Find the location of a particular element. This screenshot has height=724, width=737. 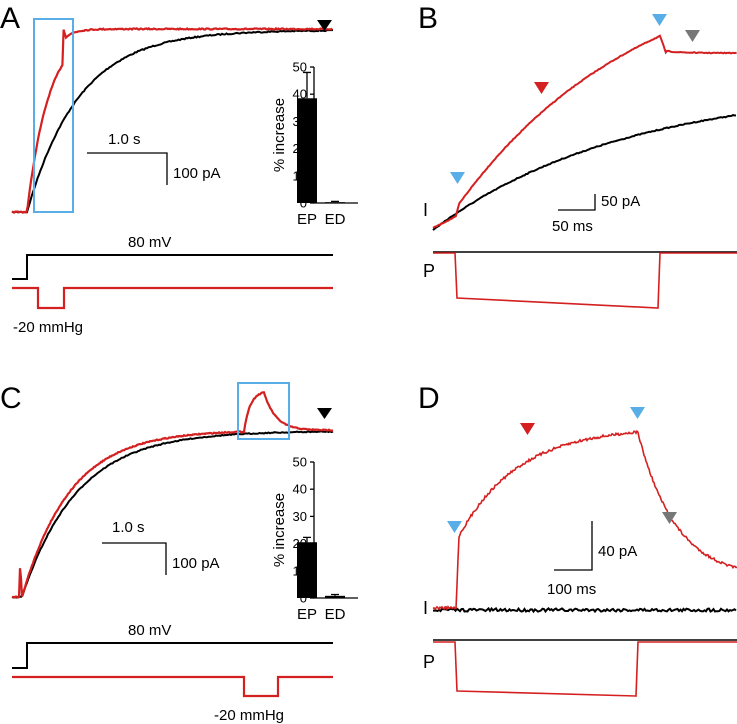

voltage-label-c: 80 mV is located at coordinates (149, 630).